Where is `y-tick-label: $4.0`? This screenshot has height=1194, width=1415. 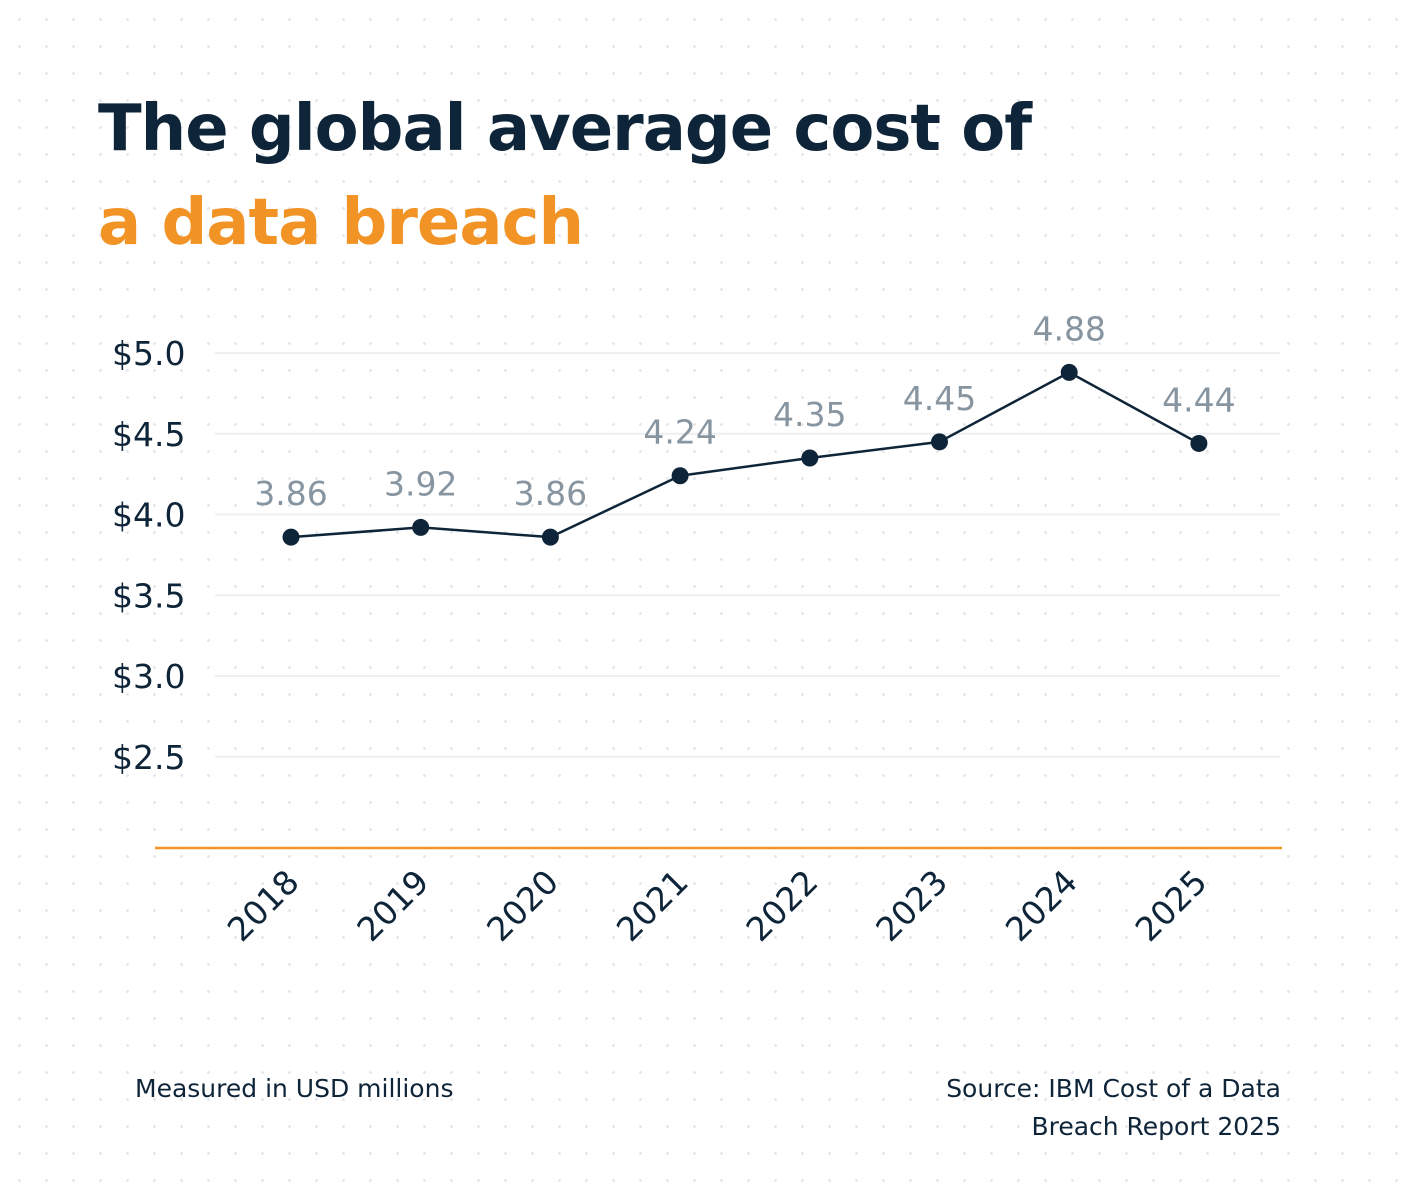
y-tick-label: $4.0 is located at coordinates (148, 515).